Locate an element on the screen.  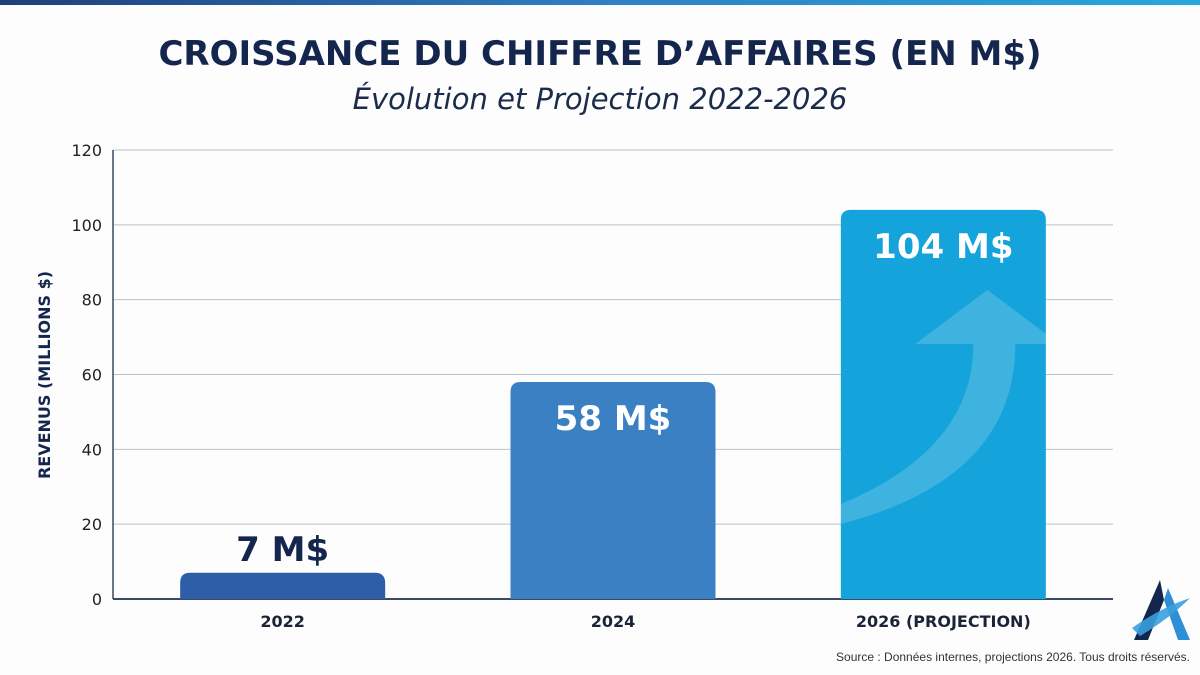
y-axis-label: REVENUS (MILLIONS $) is located at coordinates (44, 375).